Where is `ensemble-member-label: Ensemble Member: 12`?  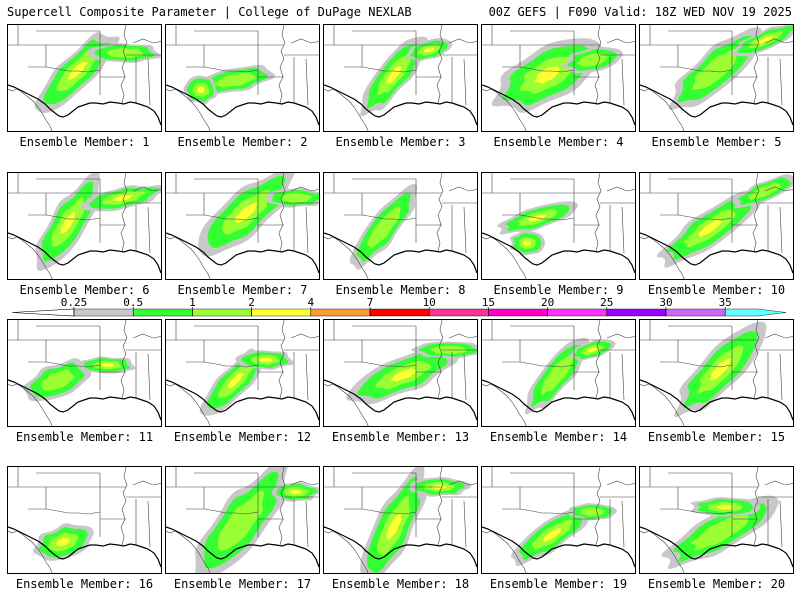
ensemble-member-label: Ensemble Member: 12 is located at coordinates (242, 437).